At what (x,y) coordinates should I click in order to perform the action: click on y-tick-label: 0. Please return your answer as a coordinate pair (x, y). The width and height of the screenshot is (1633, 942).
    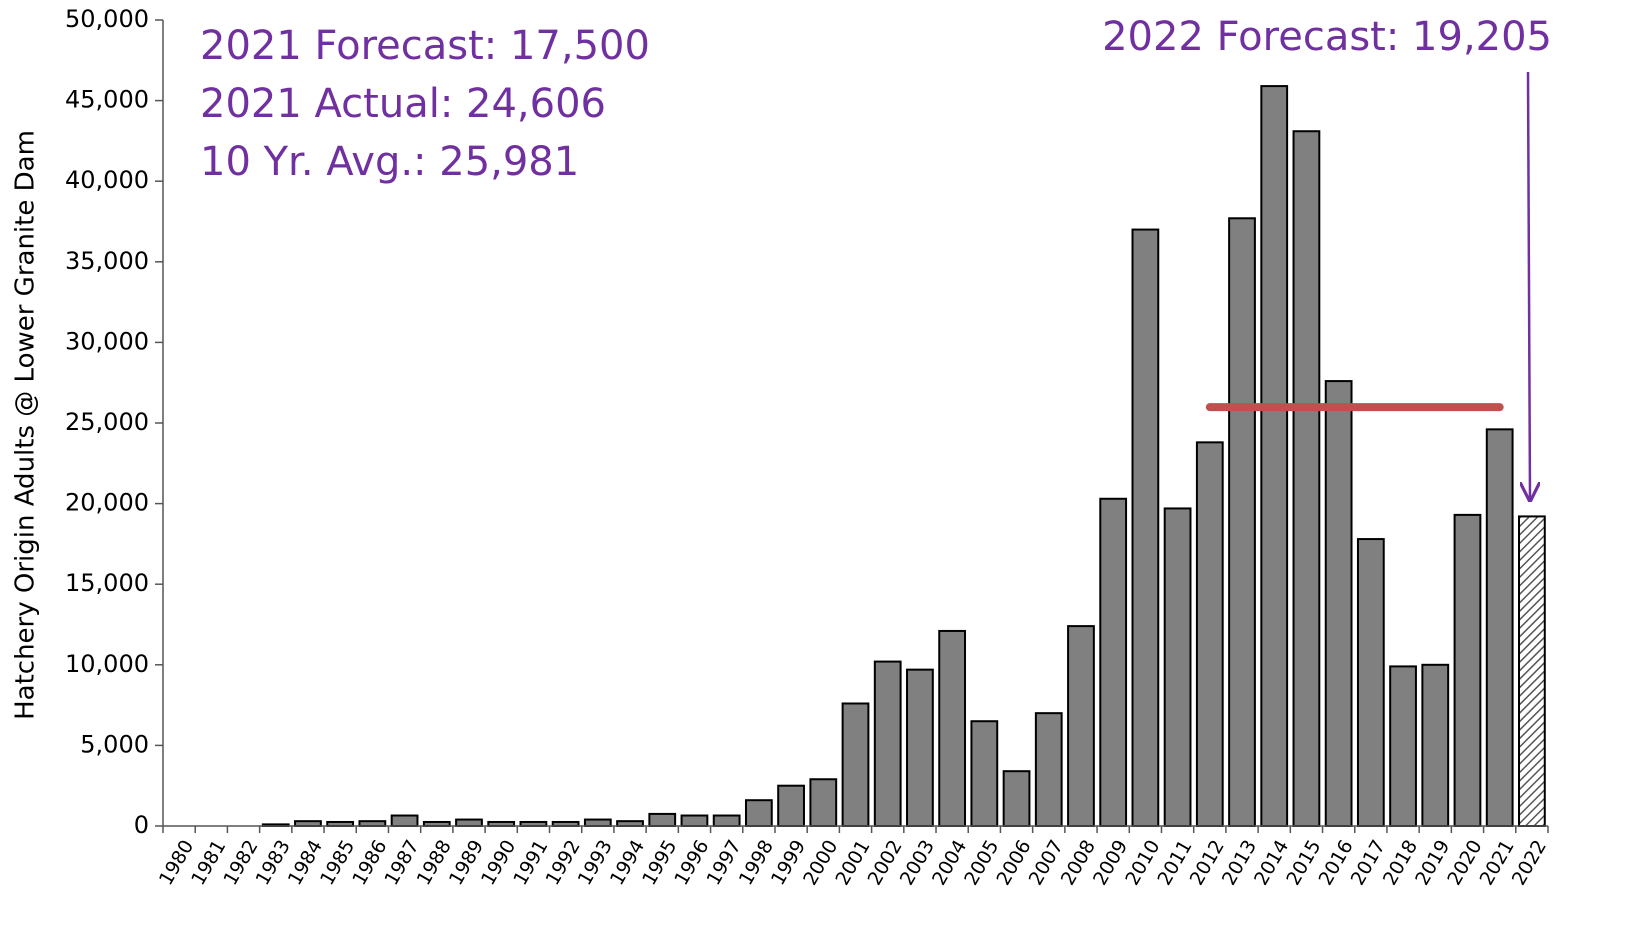
    Looking at the image, I should click on (141, 825).